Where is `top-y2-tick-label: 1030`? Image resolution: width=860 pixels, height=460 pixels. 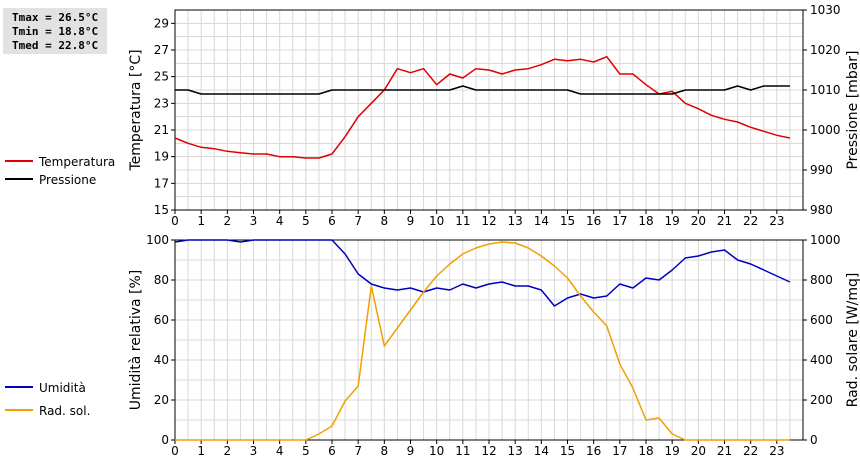
top-y2-tick-label: 1030 is located at coordinates (825, 10).